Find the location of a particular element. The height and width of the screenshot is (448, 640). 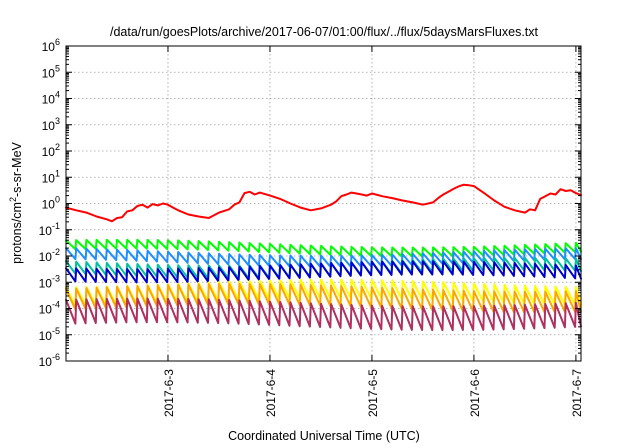

x-tick-label: 2017-6-3 is located at coordinates (169, 393).